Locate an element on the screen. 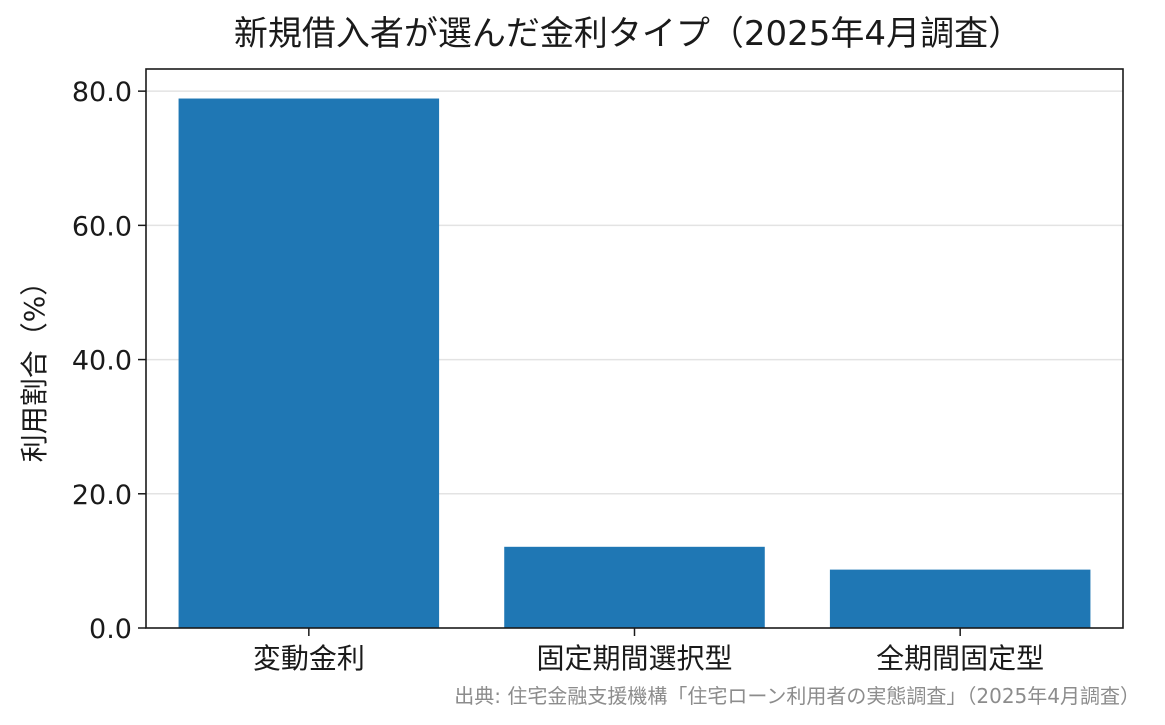  y-axis-ticks: 0.0 20.0 40.0 60.0 80.0 is located at coordinates (109, 361).